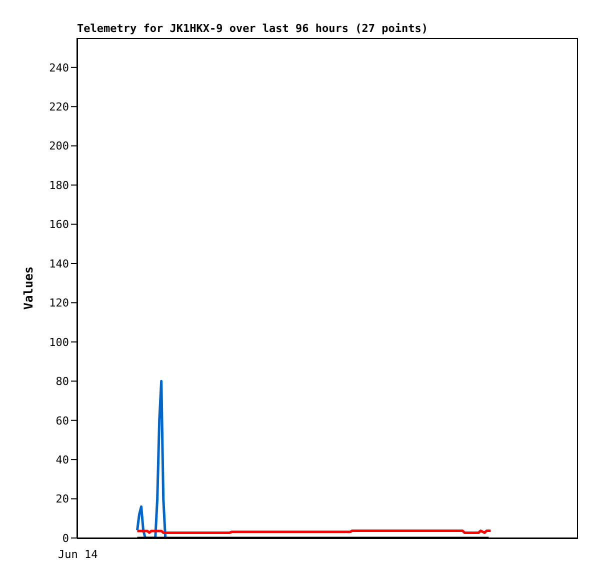  What do you see at coordinates (65, 538) in the screenshot?
I see `y-tick-label: 0` at bounding box center [65, 538].